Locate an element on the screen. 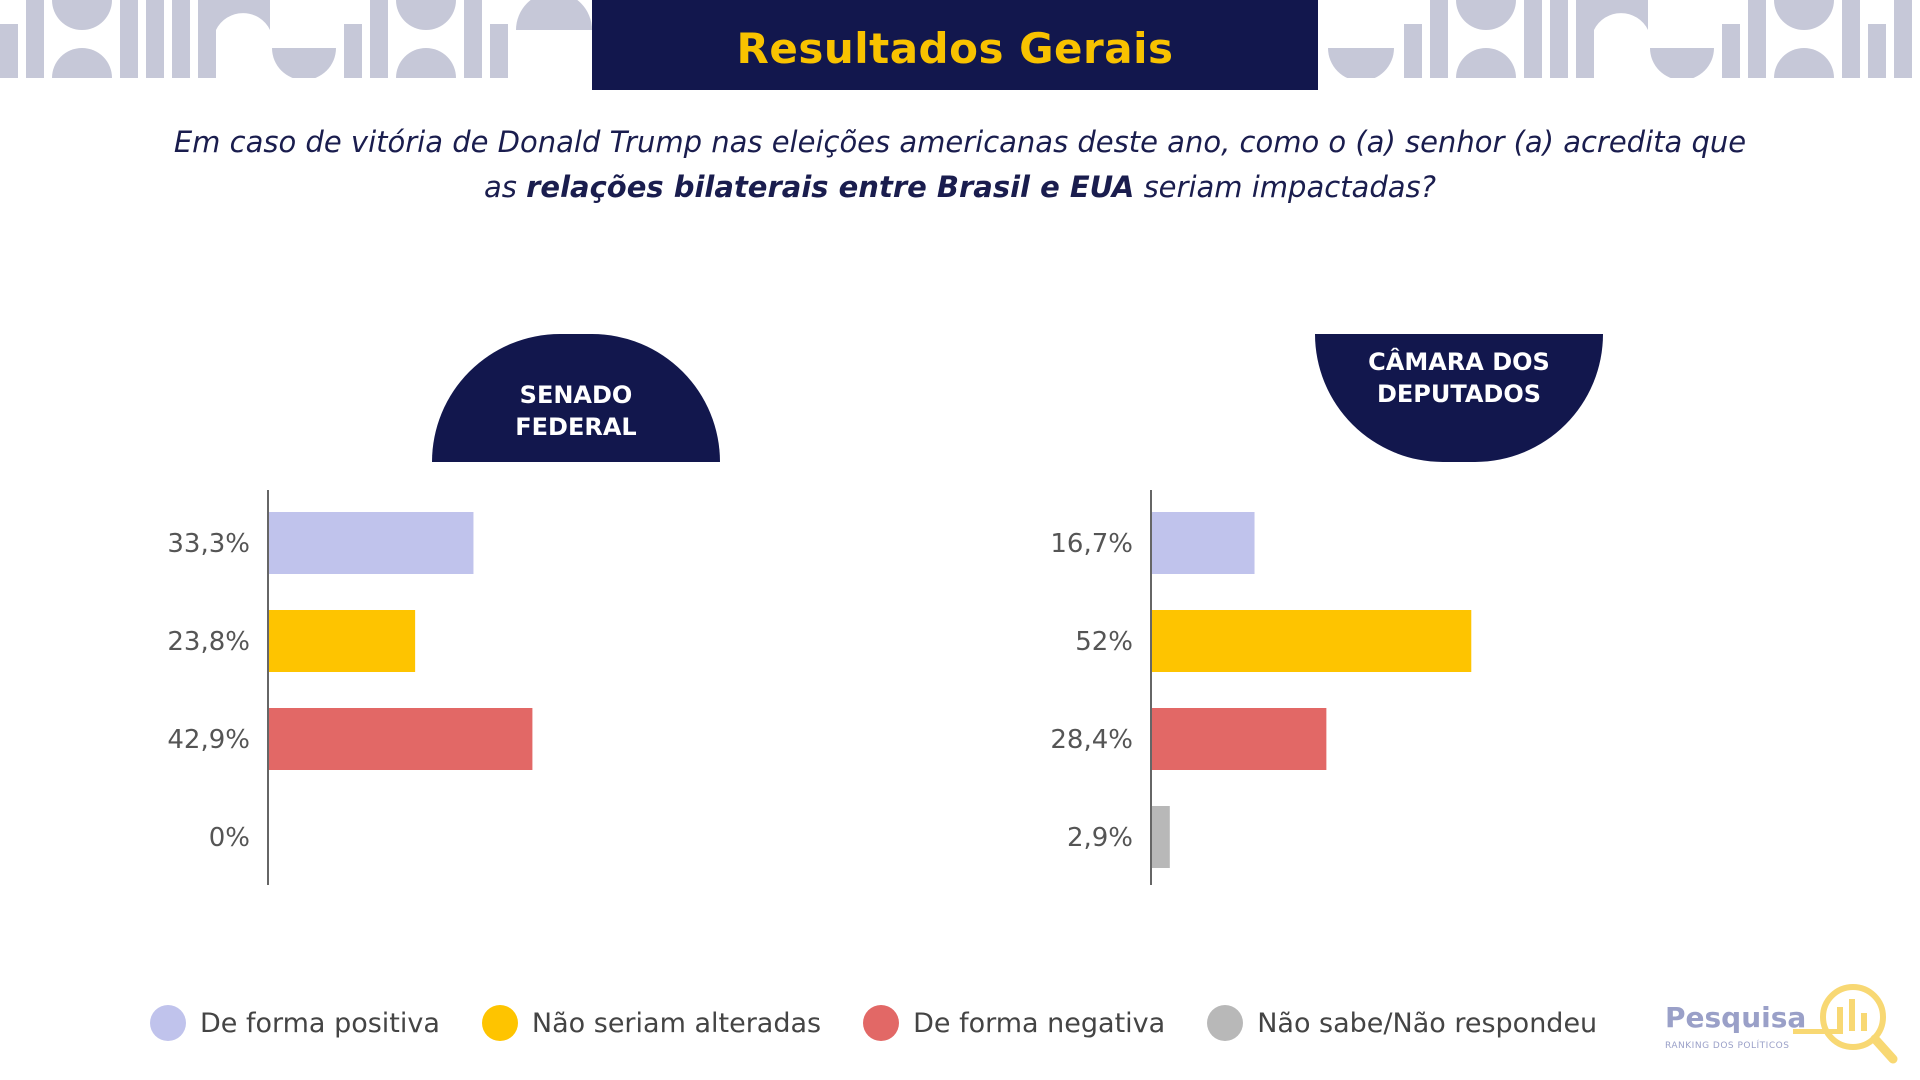  header-decoration-left is located at coordinates (296, 39).